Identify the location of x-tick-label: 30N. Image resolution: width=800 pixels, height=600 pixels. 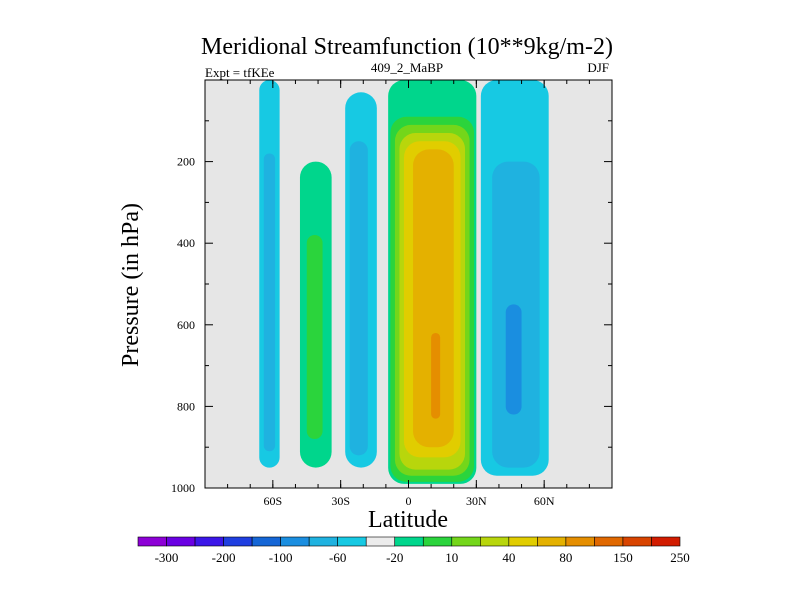
(476, 501).